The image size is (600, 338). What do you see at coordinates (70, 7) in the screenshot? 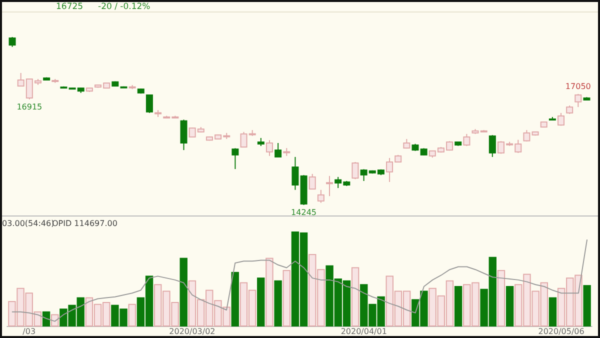
I see `text: 16725` at bounding box center [70, 7].